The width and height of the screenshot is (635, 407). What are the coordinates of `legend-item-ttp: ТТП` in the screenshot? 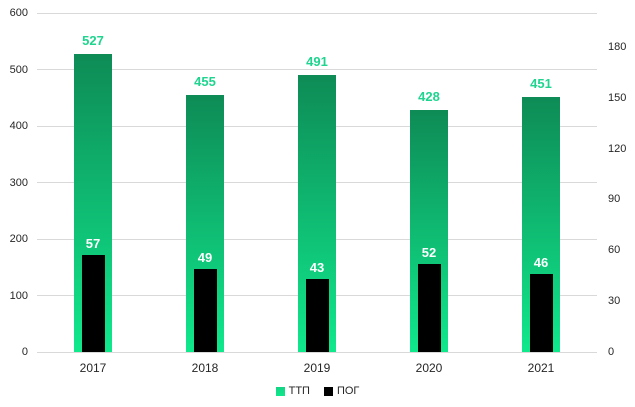 It's located at (292, 391).